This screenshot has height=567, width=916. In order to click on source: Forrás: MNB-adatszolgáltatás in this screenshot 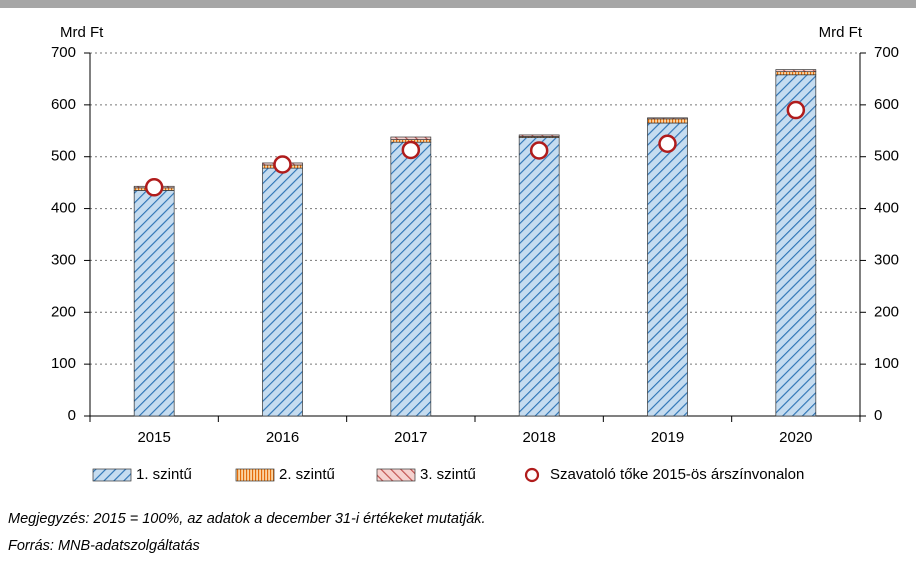, I will do `click(104, 546)`.